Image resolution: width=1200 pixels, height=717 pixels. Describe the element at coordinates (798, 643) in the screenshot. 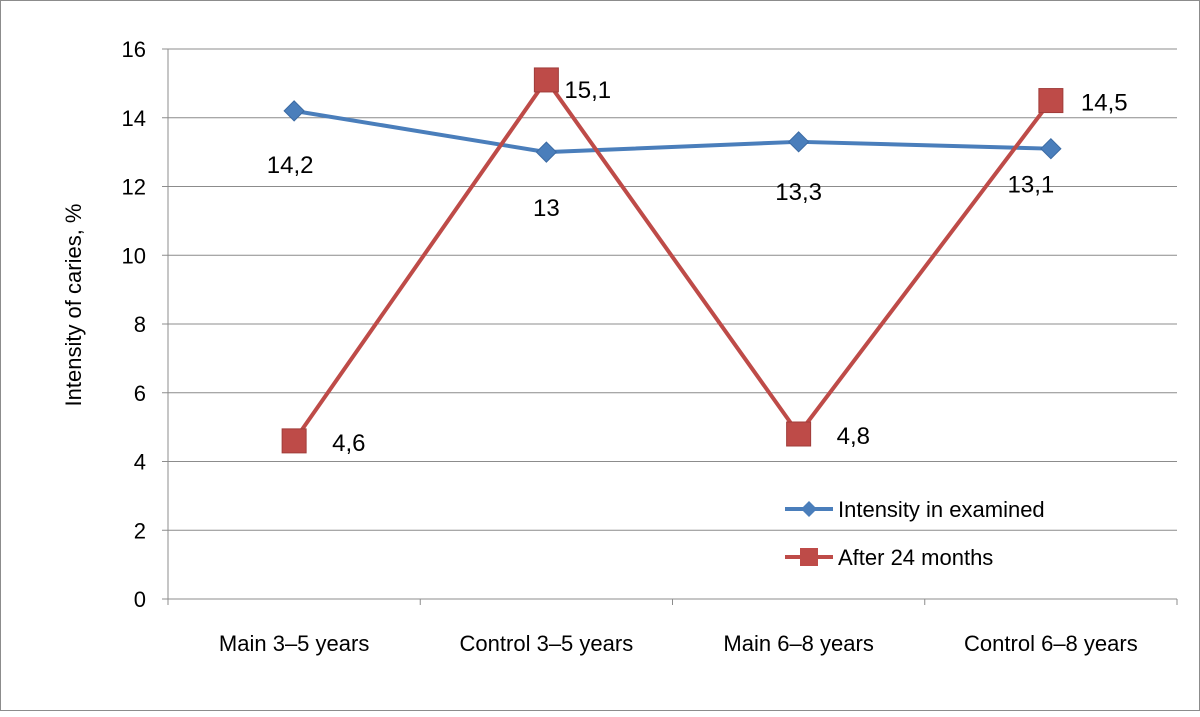

I see `x-tick-label: Main 6–8 years` at that location.